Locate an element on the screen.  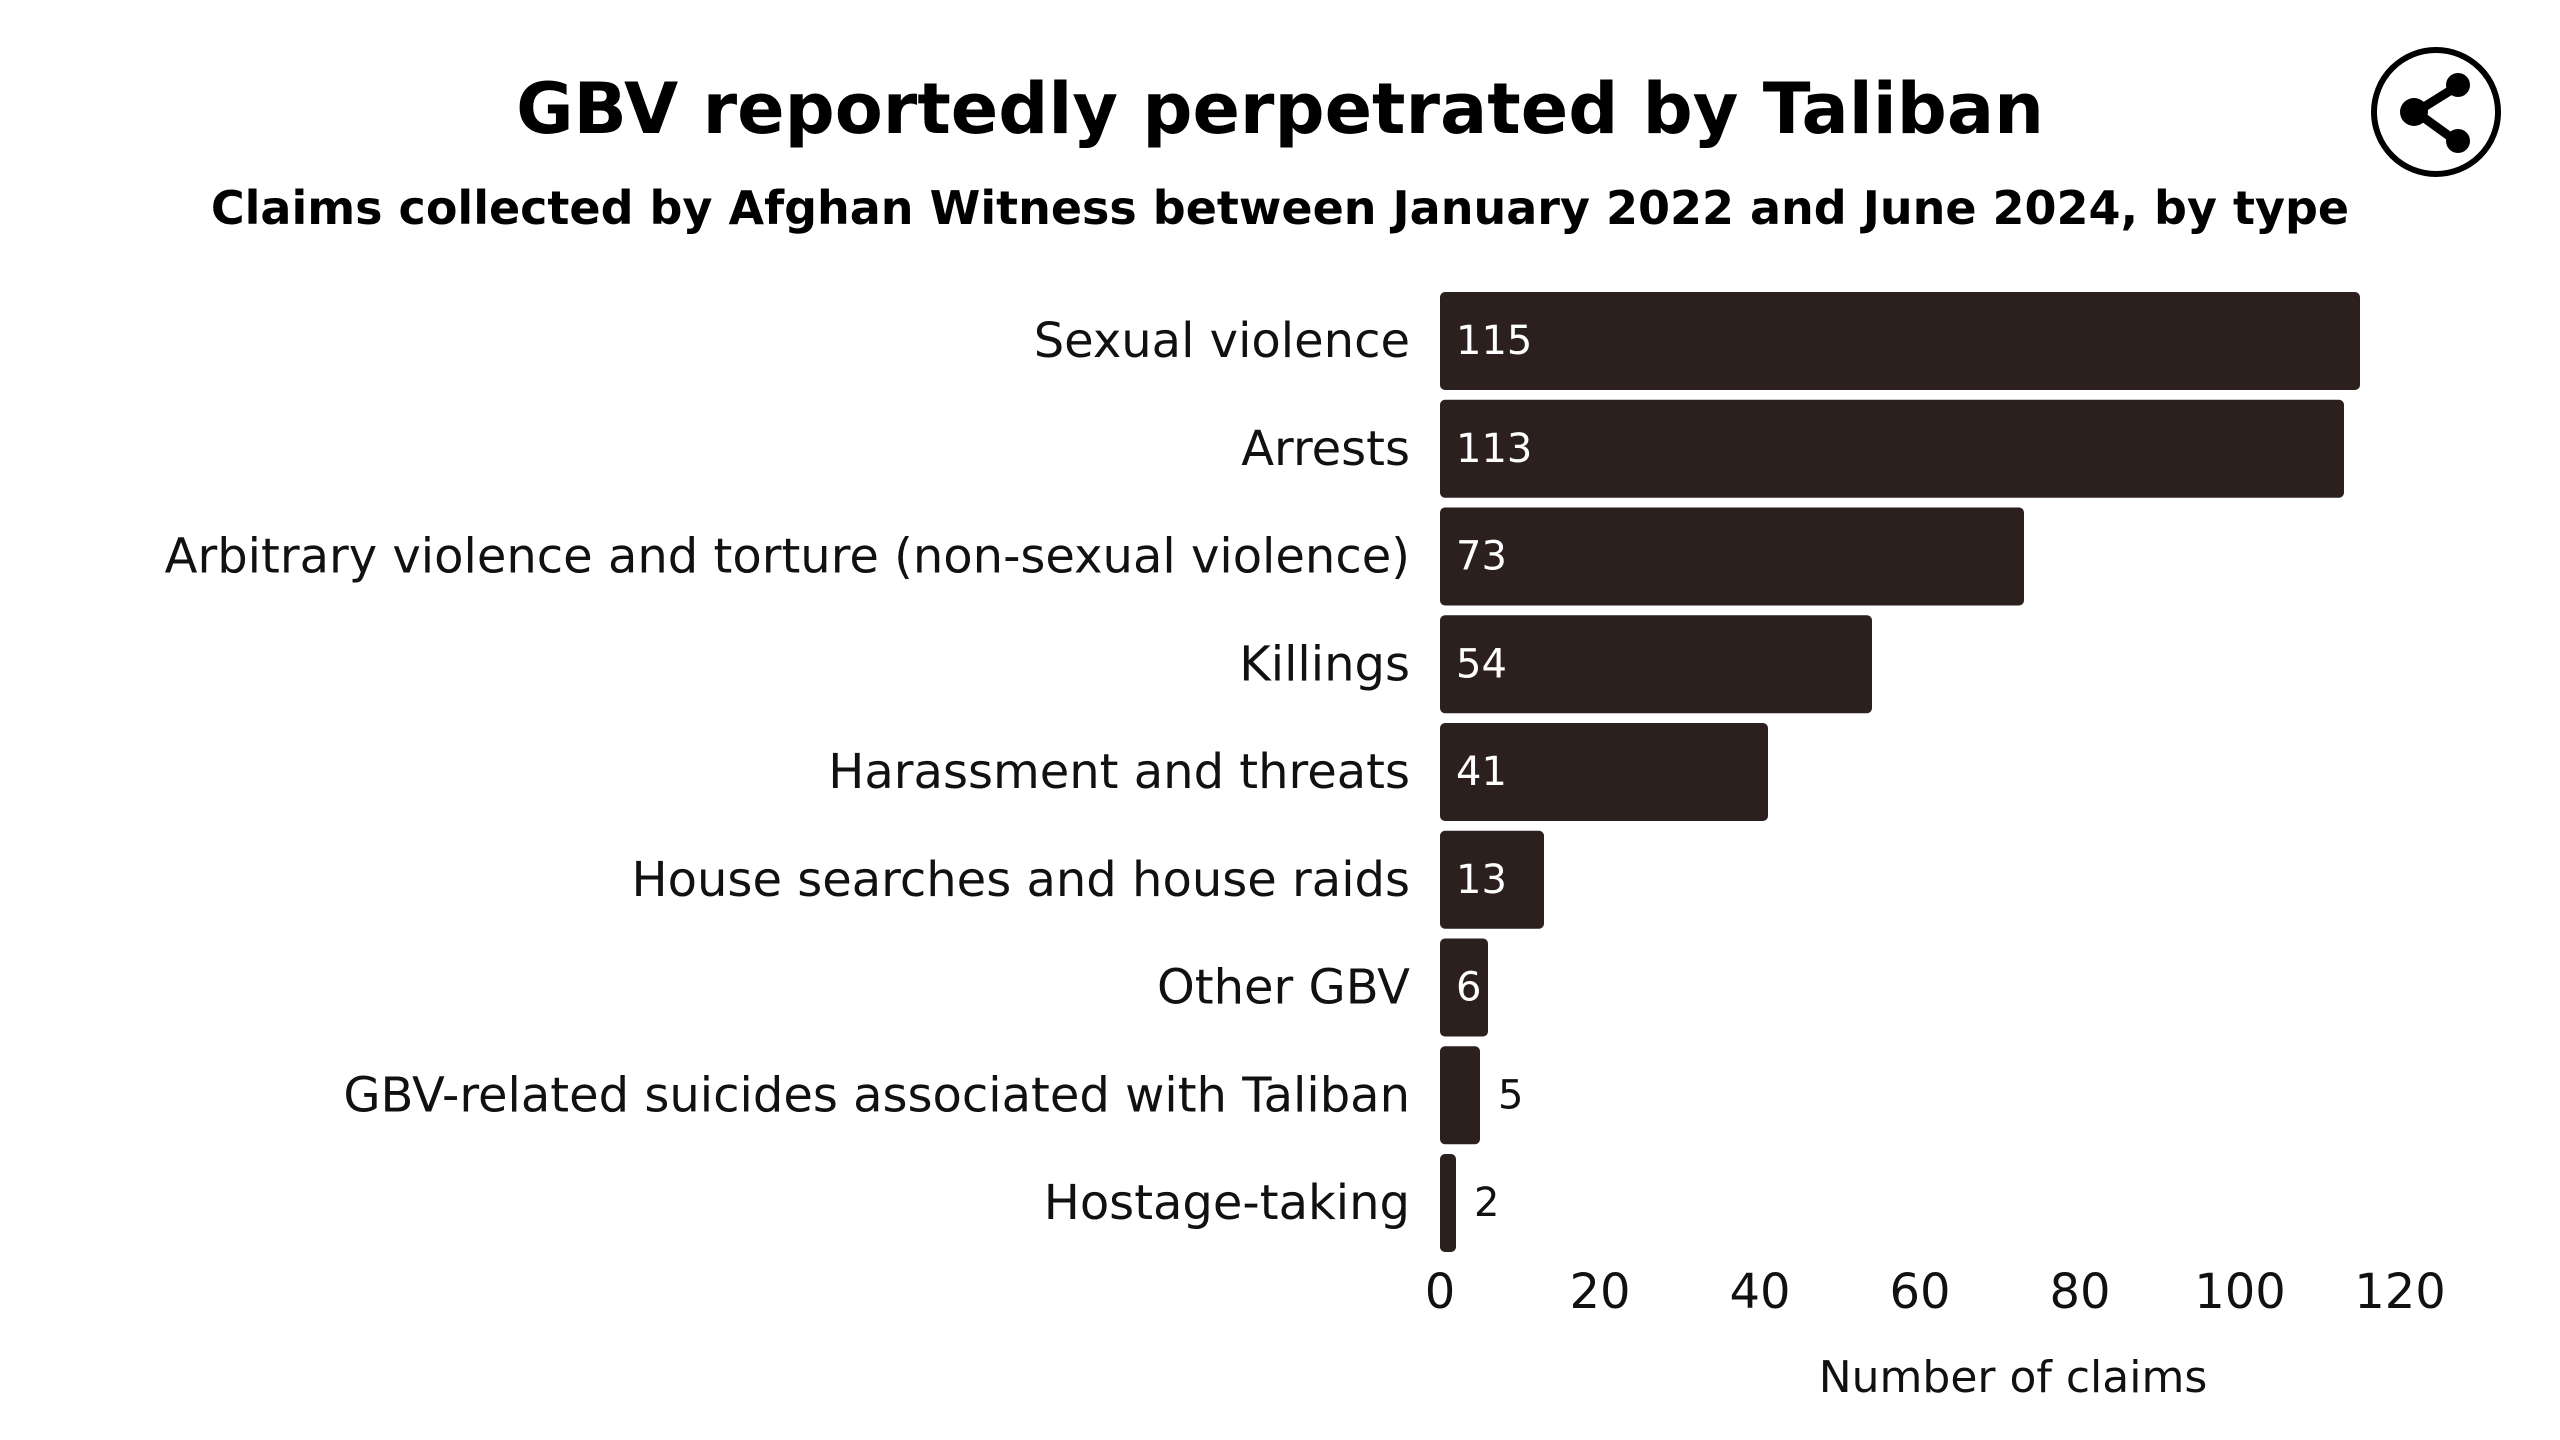
x-tick-2: 40 is located at coordinates (1759, 1292).